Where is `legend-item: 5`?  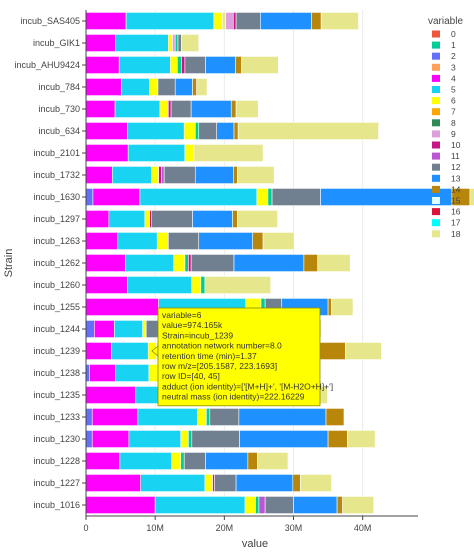 legend-item: 5 is located at coordinates (444, 90).